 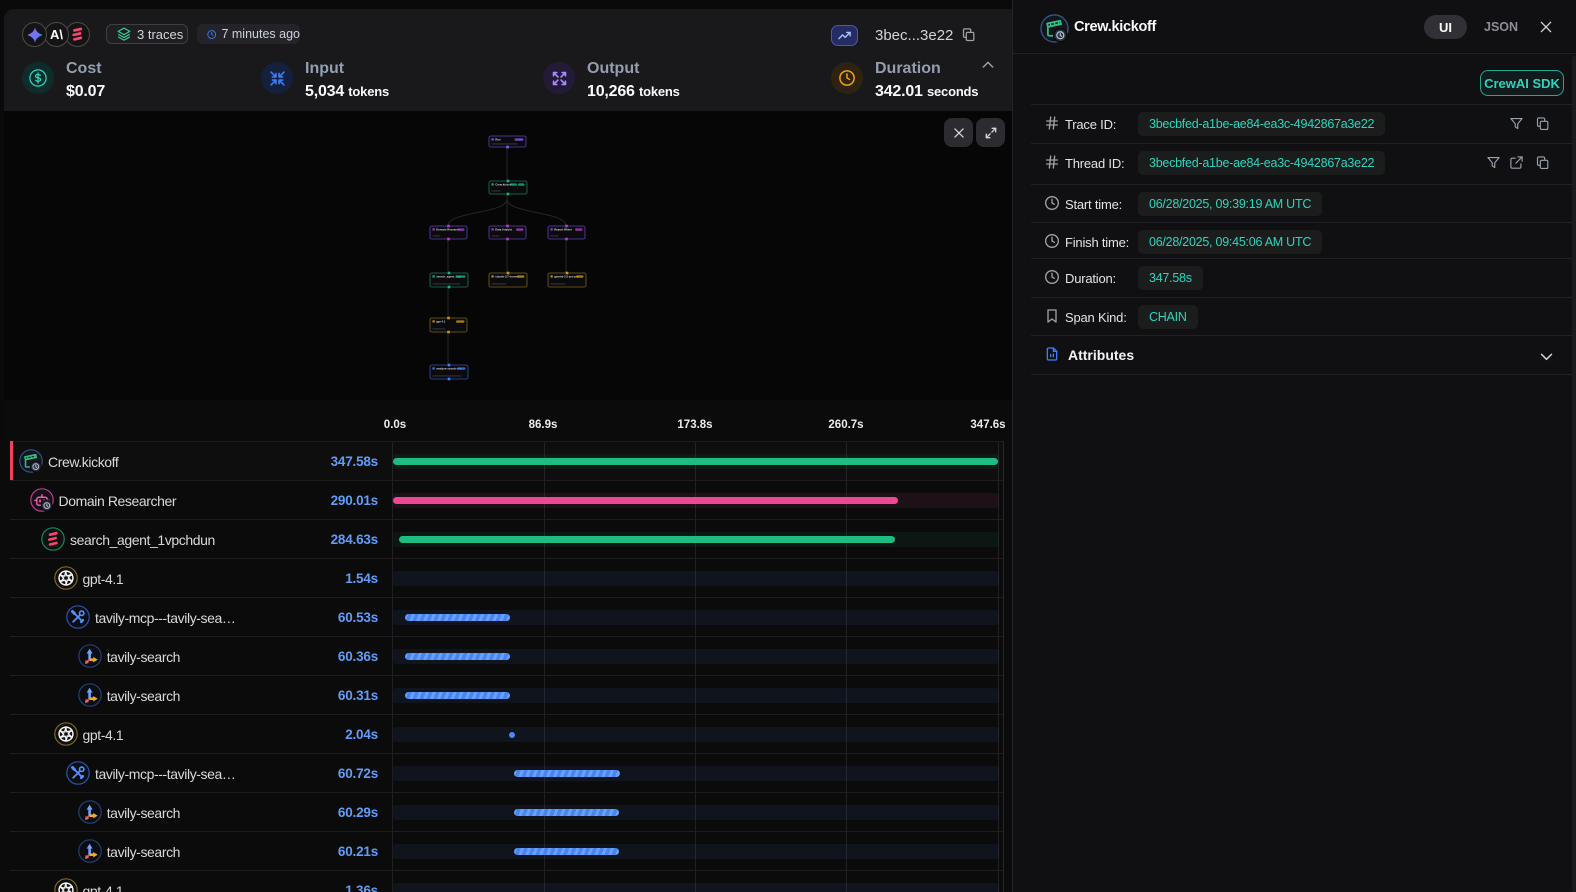 What do you see at coordinates (498, 140) in the screenshot?
I see `svg-text: Run` at bounding box center [498, 140].